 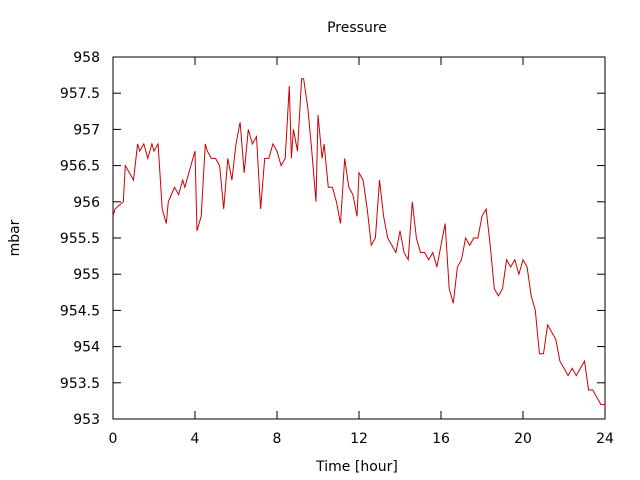 What do you see at coordinates (80, 167) in the screenshot?
I see `y-tick-label: 956.5` at bounding box center [80, 167].